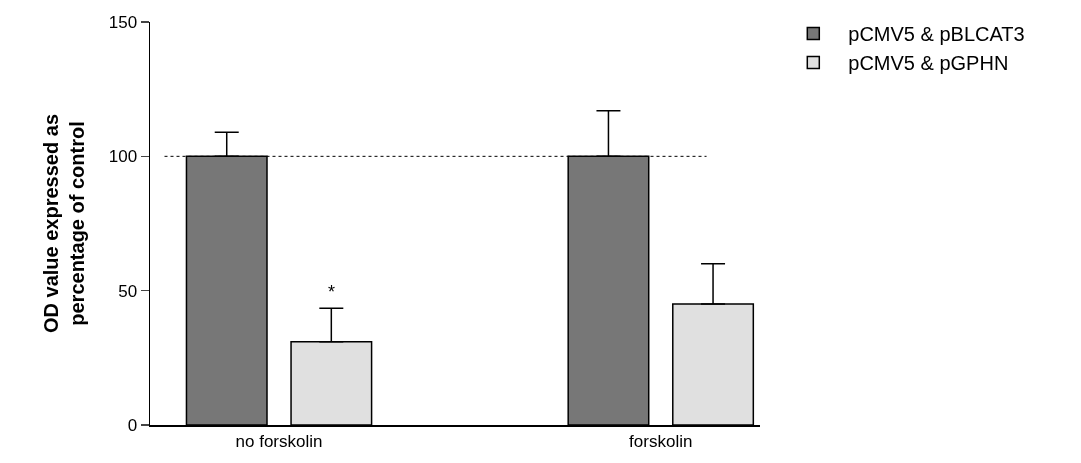  I want to click on x-tick-label: no forskolin, so click(279, 441).